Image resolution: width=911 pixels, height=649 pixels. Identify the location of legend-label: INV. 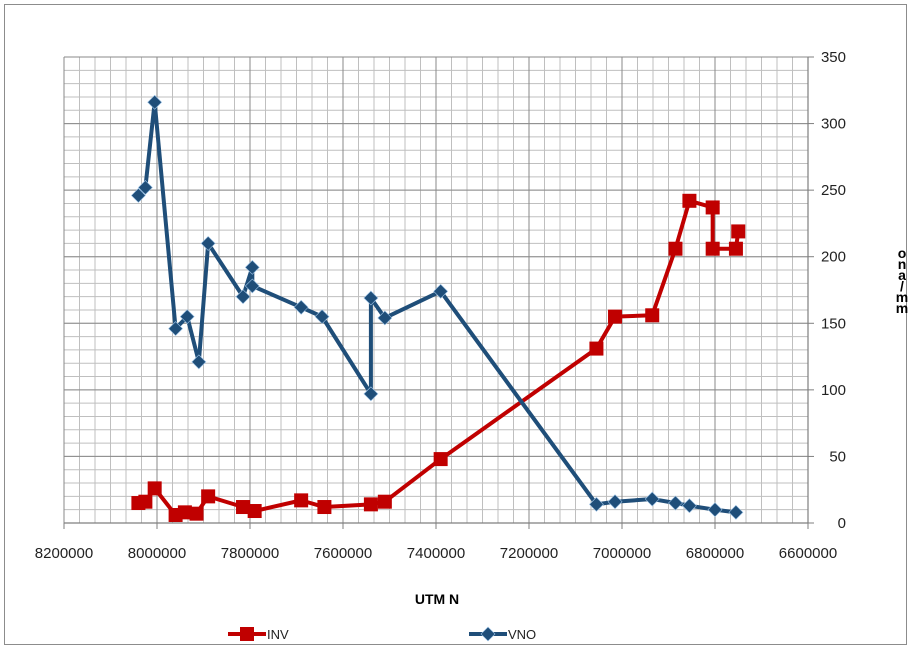
(278, 634).